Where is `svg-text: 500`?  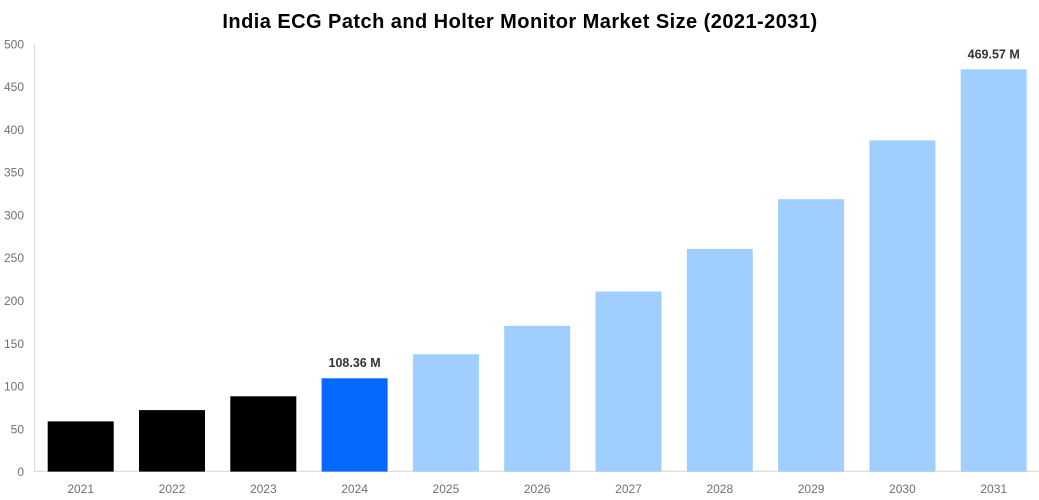
svg-text: 500 is located at coordinates (14, 44).